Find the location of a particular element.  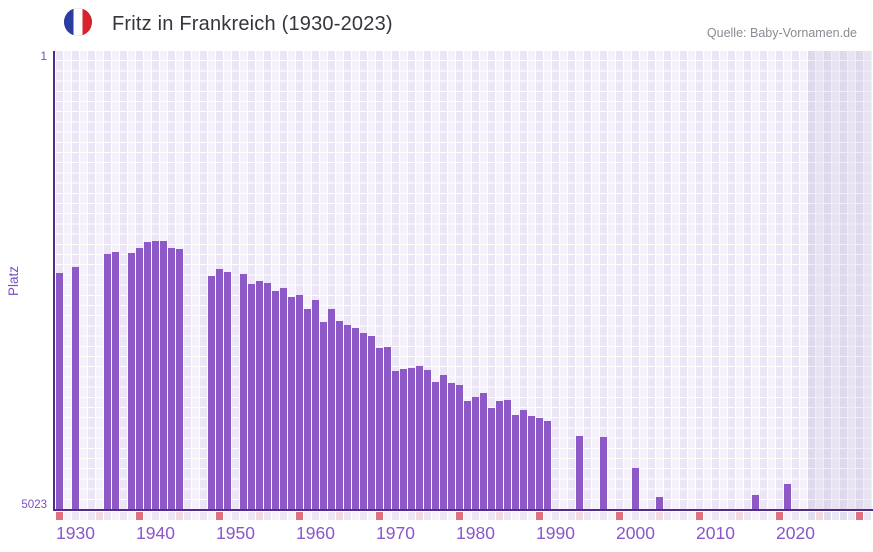

y-axis-label: Platz is located at coordinates (13, 280).